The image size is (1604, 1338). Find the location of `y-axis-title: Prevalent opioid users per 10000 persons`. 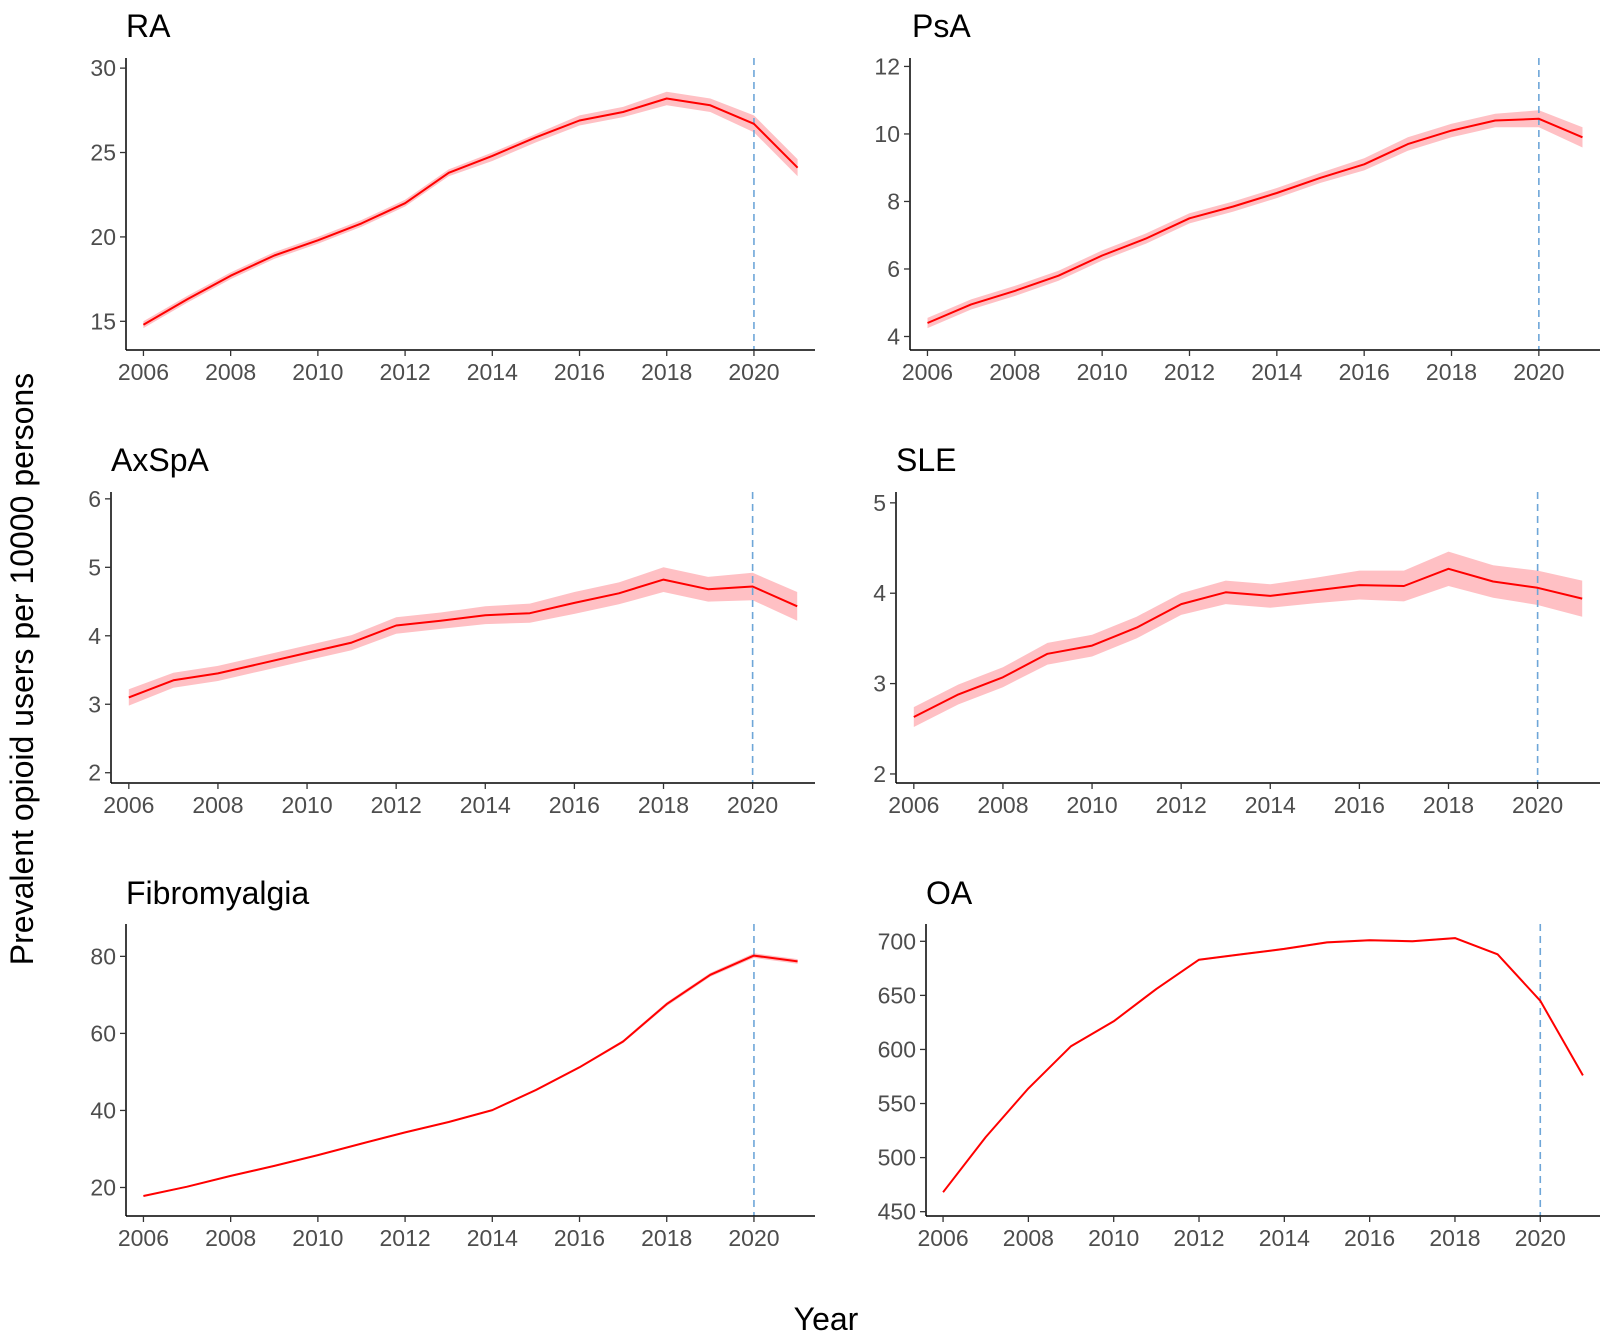

y-axis-title: Prevalent opioid users per 10000 persons is located at coordinates (22, 669).